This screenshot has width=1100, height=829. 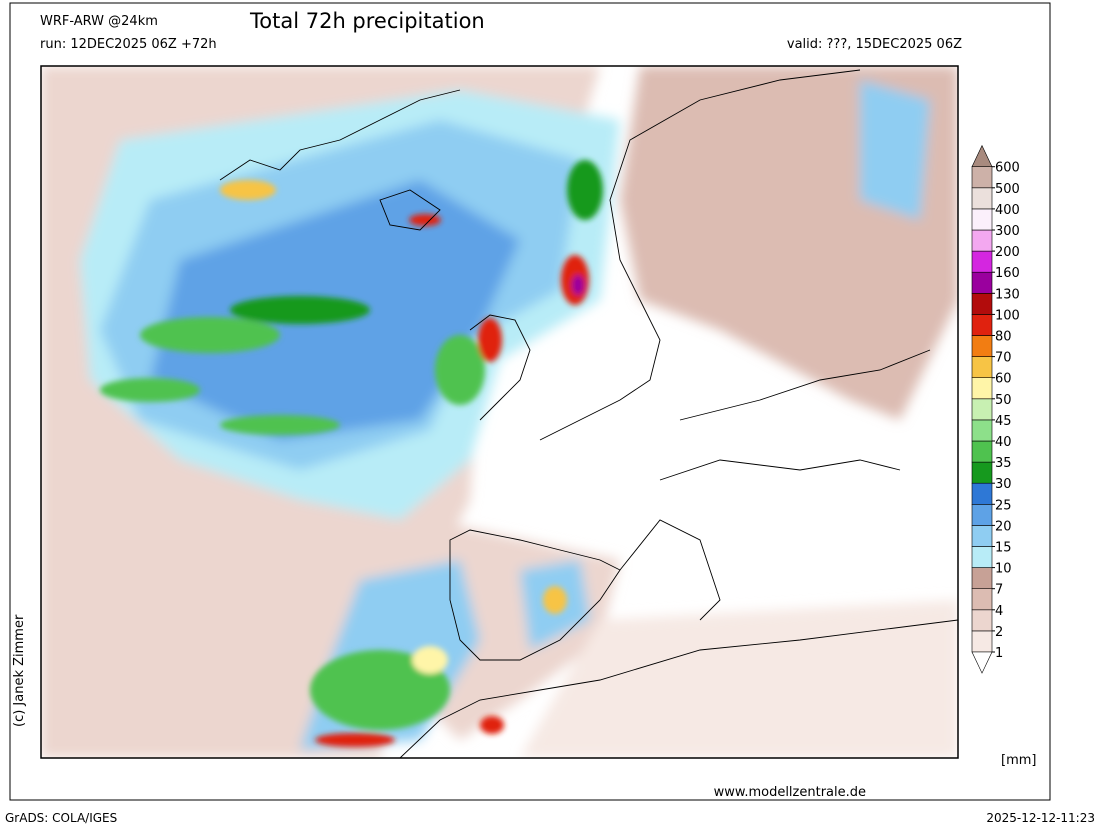 I want to click on colorbar-label: 130, so click(x=1007, y=294).